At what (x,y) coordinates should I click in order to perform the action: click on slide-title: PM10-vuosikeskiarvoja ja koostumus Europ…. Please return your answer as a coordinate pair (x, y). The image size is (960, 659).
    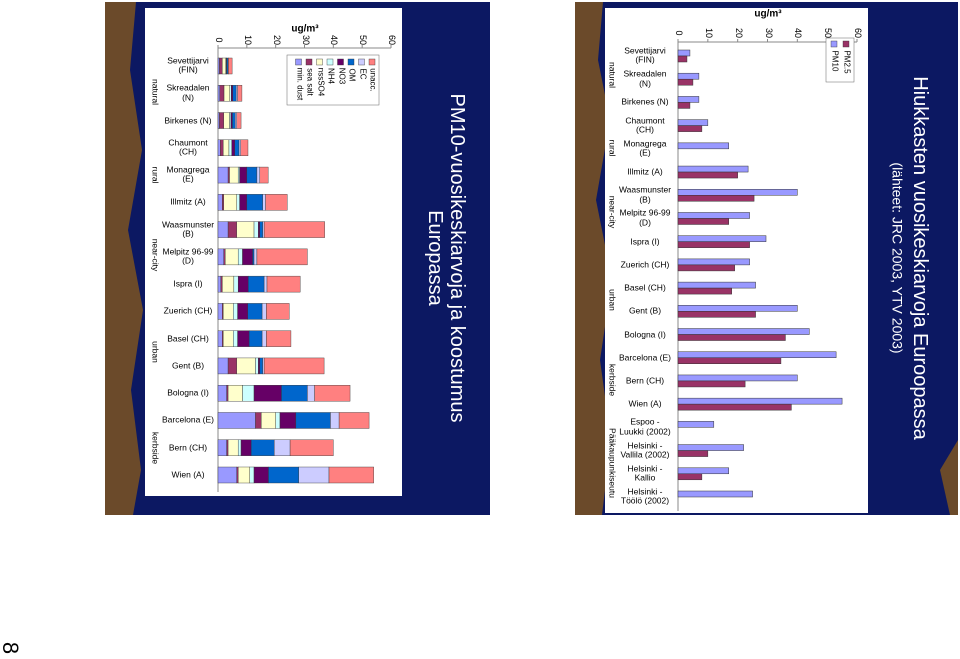
    Looking at the image, I should click on (446, 258).